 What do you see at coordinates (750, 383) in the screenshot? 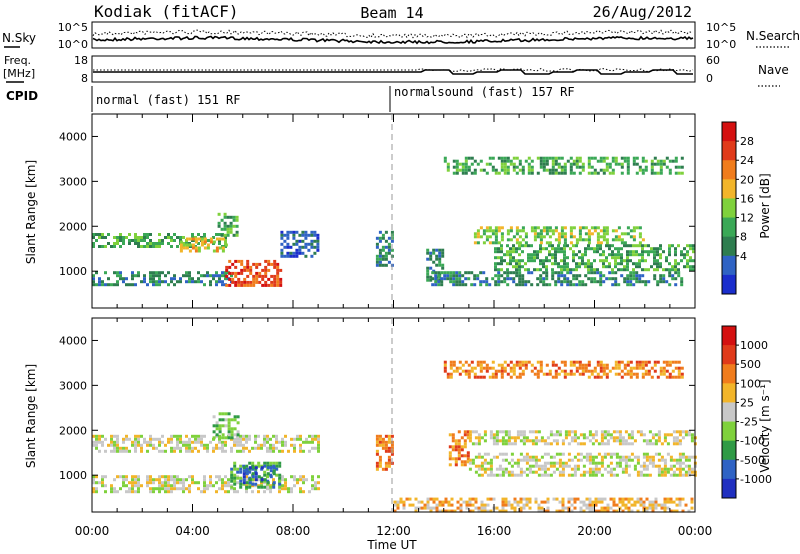
I see `colorbar-tick-label: 100` at bounding box center [750, 383].